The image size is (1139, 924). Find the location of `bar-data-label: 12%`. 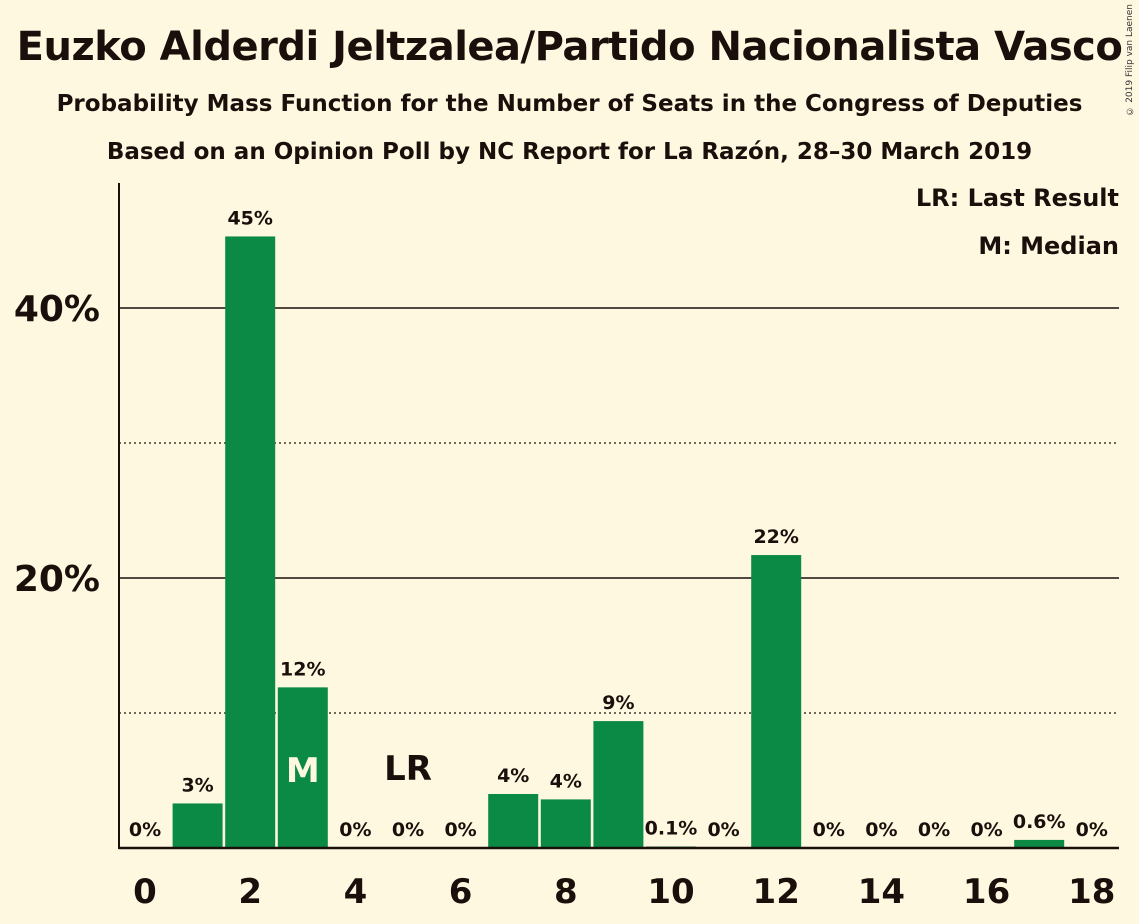

bar-data-label: 12% is located at coordinates (302, 669).